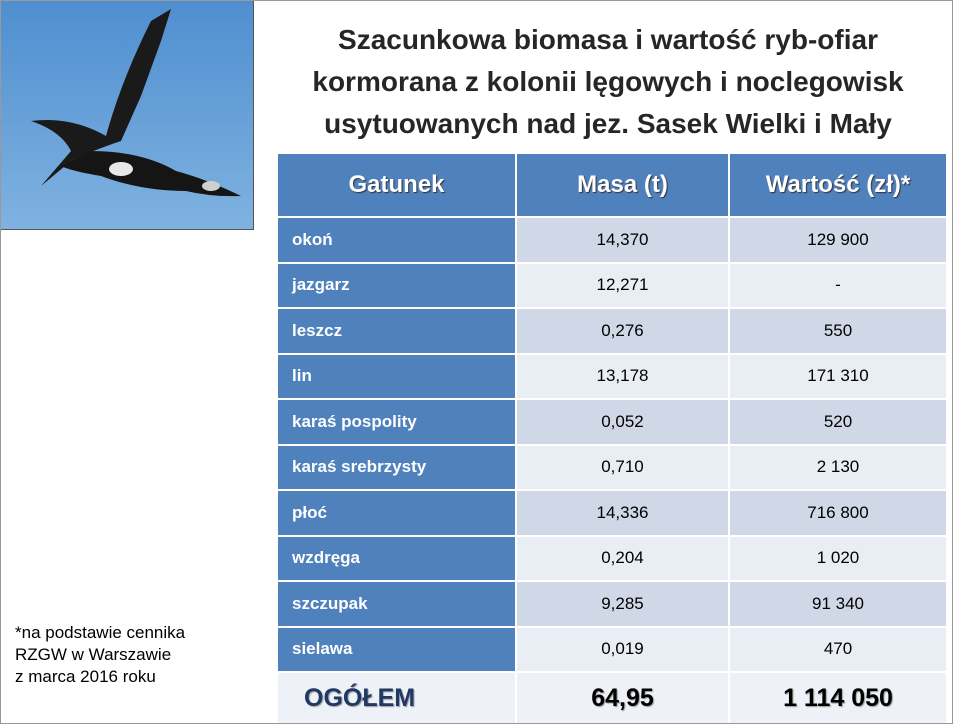  Describe the element at coordinates (396, 513) in the screenshot. I see `species-cell: płoć` at that location.